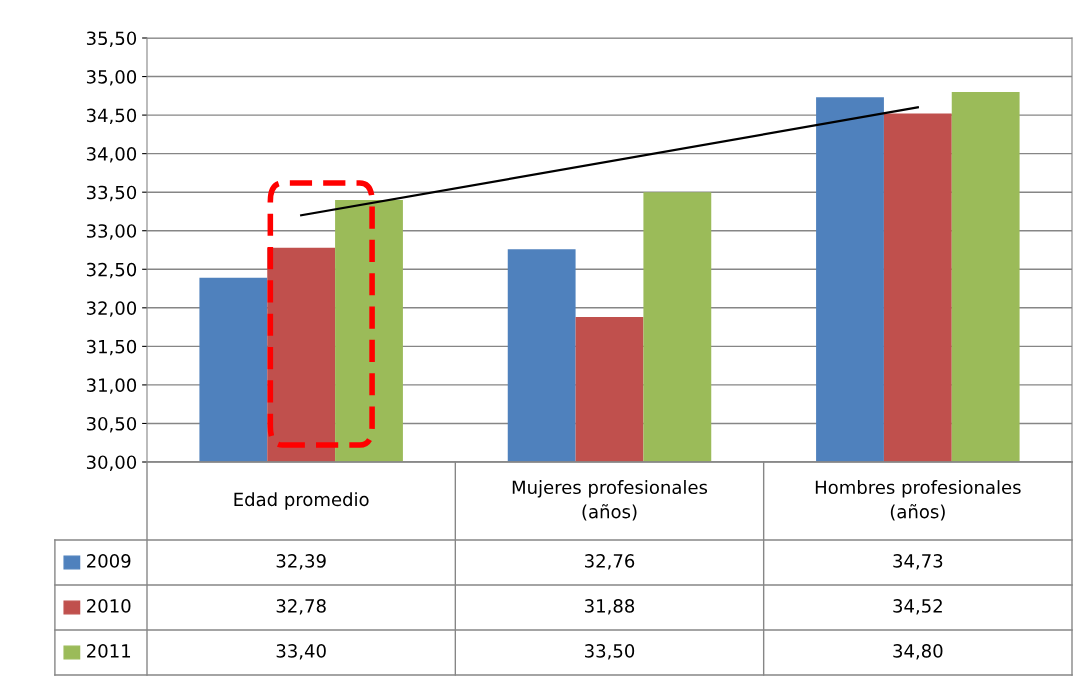  Describe the element at coordinates (109, 561) in the screenshot. I see `legend-label: 2009` at that location.